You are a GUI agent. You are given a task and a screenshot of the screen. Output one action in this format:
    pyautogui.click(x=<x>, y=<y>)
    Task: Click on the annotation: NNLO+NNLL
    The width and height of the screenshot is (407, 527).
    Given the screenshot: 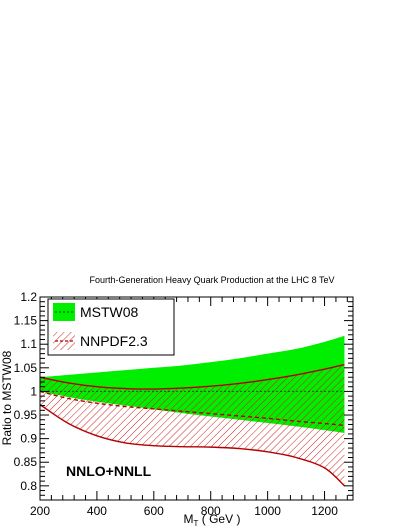 What is the action you would take?
    pyautogui.click(x=109, y=471)
    